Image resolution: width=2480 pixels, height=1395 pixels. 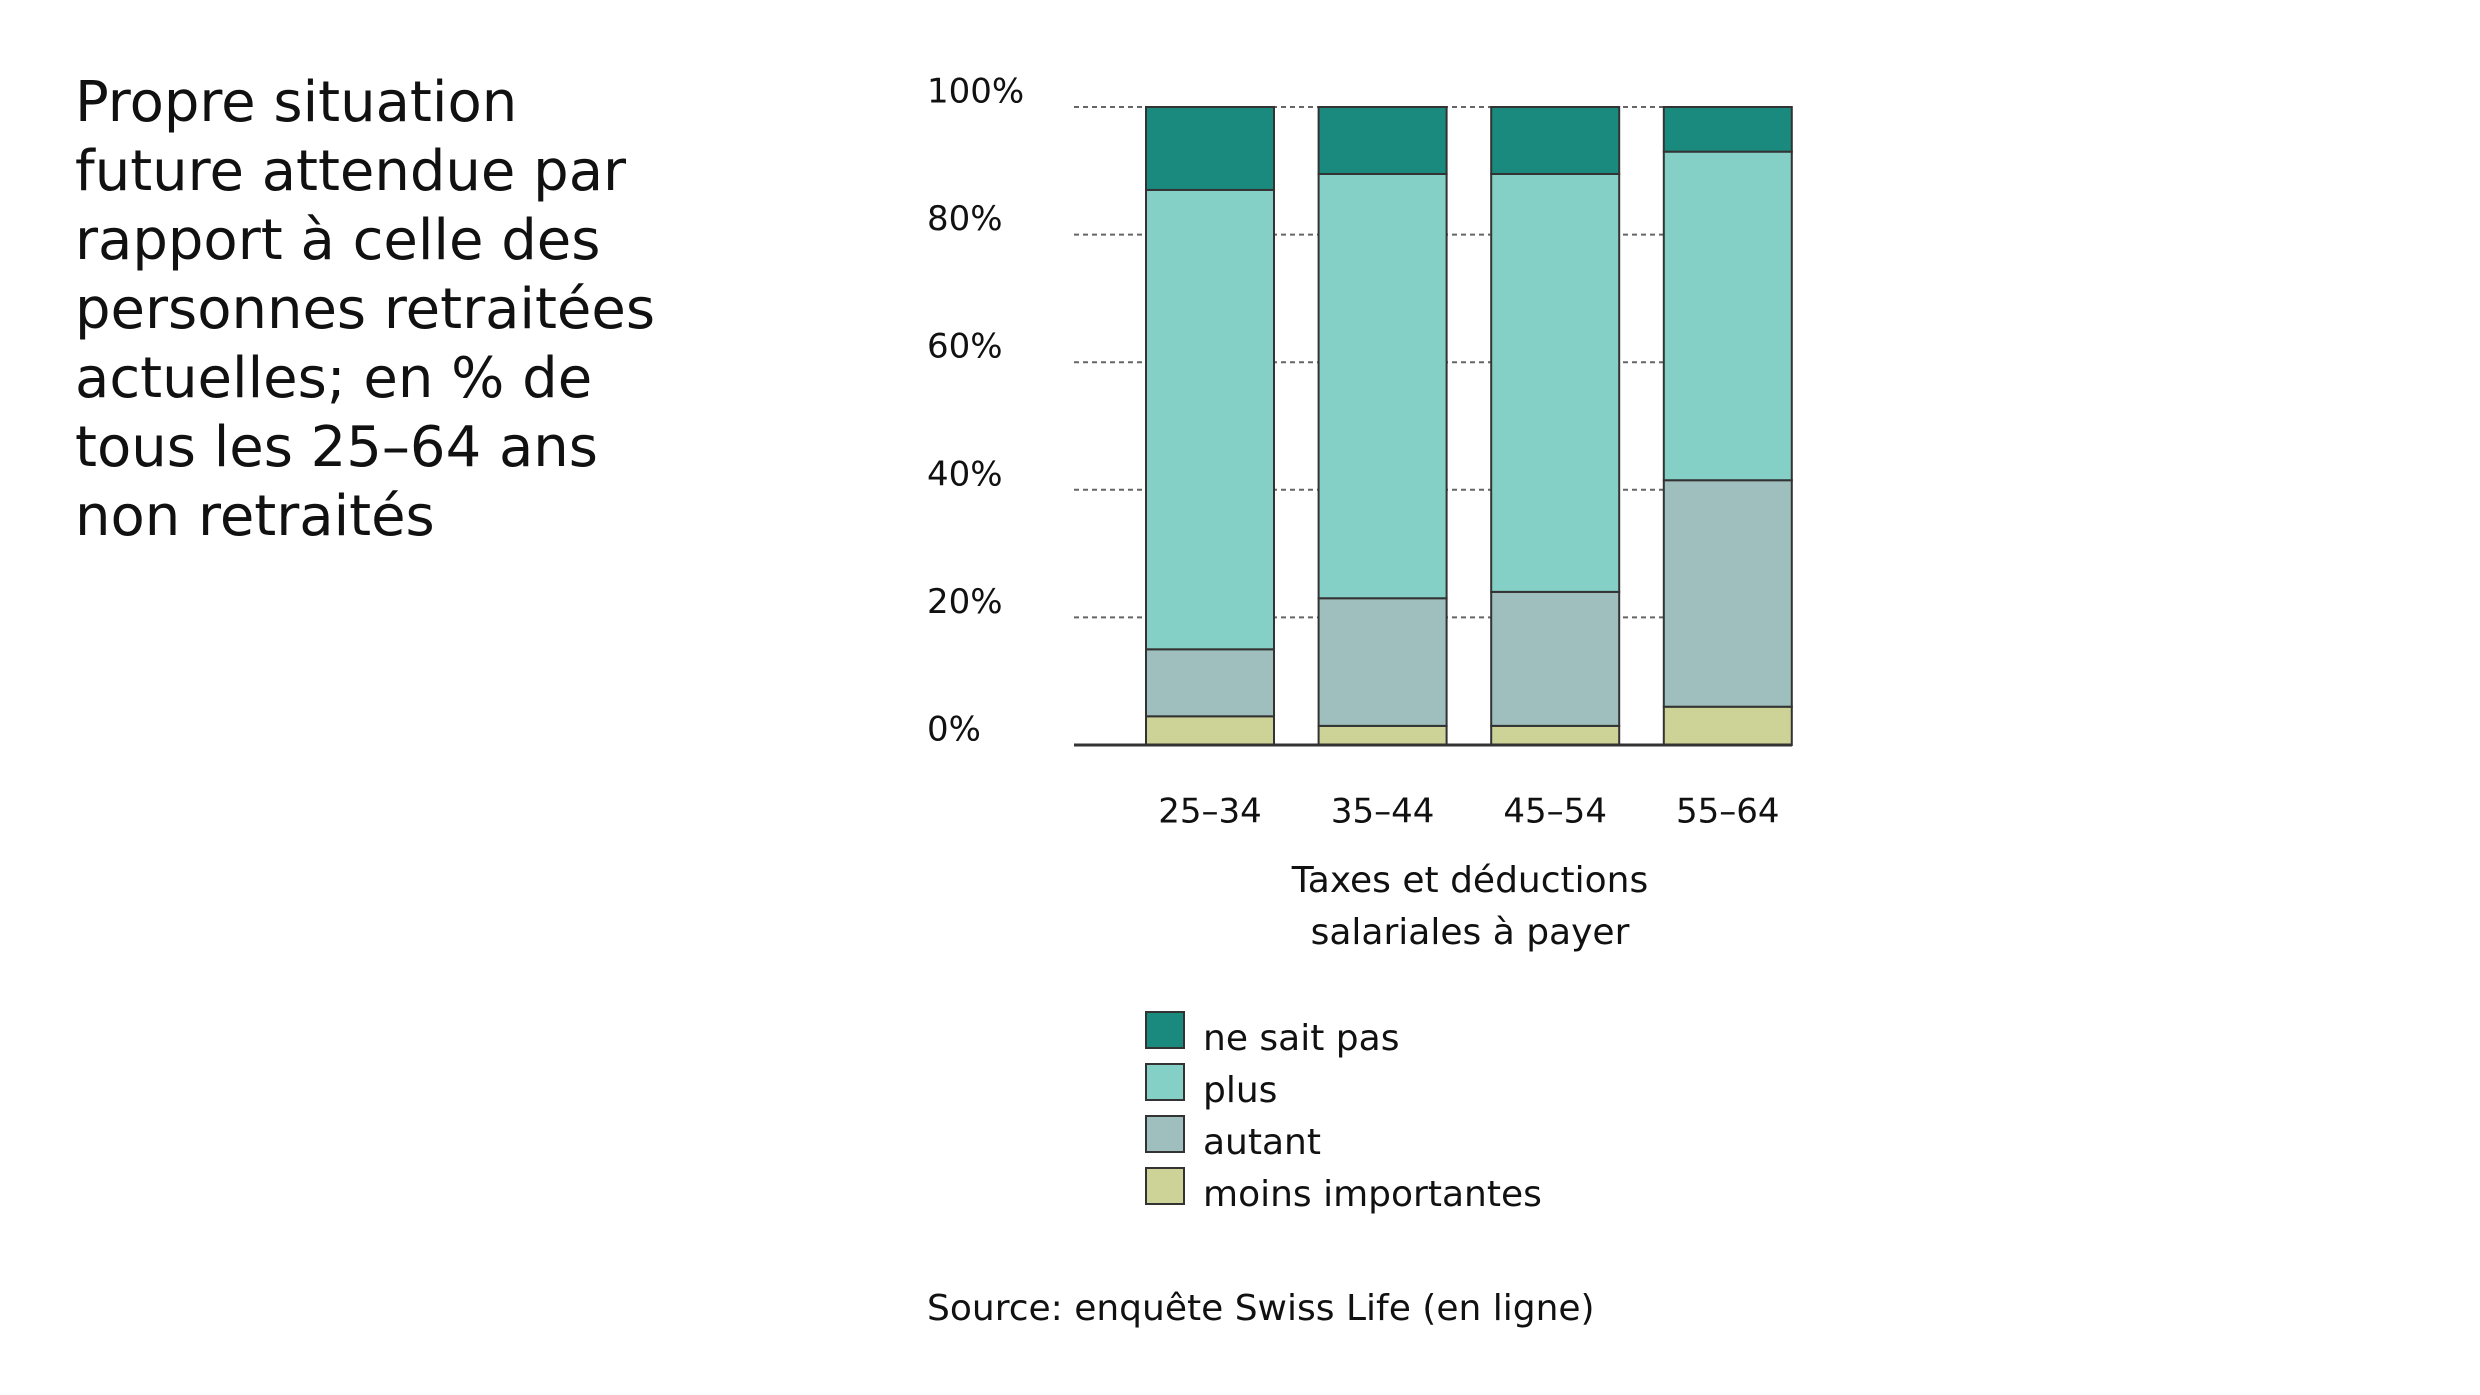 What do you see at coordinates (1261, 1308) in the screenshot?
I see `source: Source: enquête Swiss Life (en ligne)` at bounding box center [1261, 1308].